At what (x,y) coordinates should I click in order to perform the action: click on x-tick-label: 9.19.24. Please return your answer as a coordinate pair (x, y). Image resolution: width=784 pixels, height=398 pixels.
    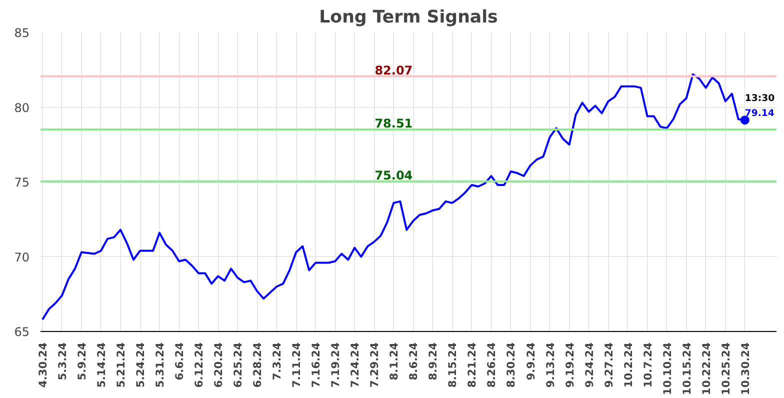
    Looking at the image, I should click on (569, 365).